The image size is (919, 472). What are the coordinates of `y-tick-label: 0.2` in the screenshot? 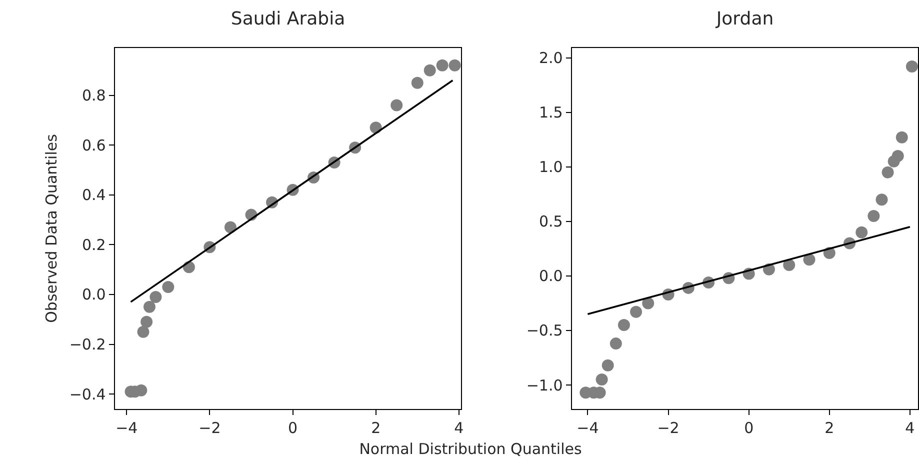 It's located at (94, 245).